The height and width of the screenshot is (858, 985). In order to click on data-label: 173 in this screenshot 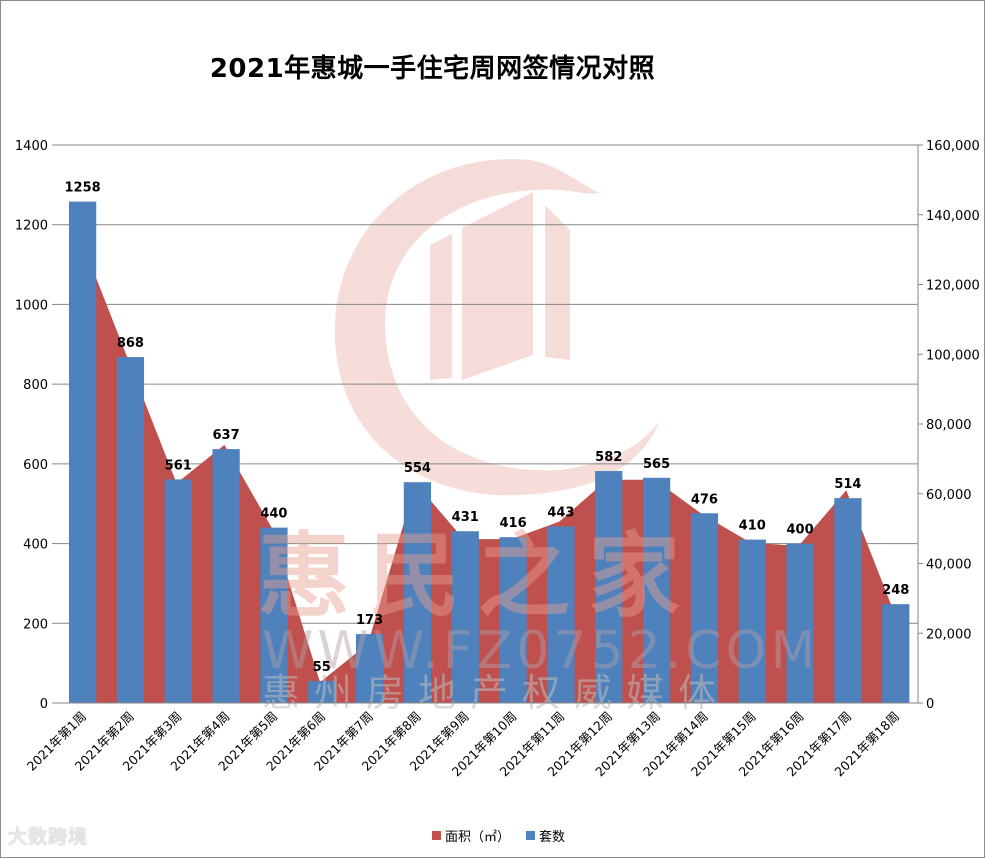, I will do `click(369, 620)`.